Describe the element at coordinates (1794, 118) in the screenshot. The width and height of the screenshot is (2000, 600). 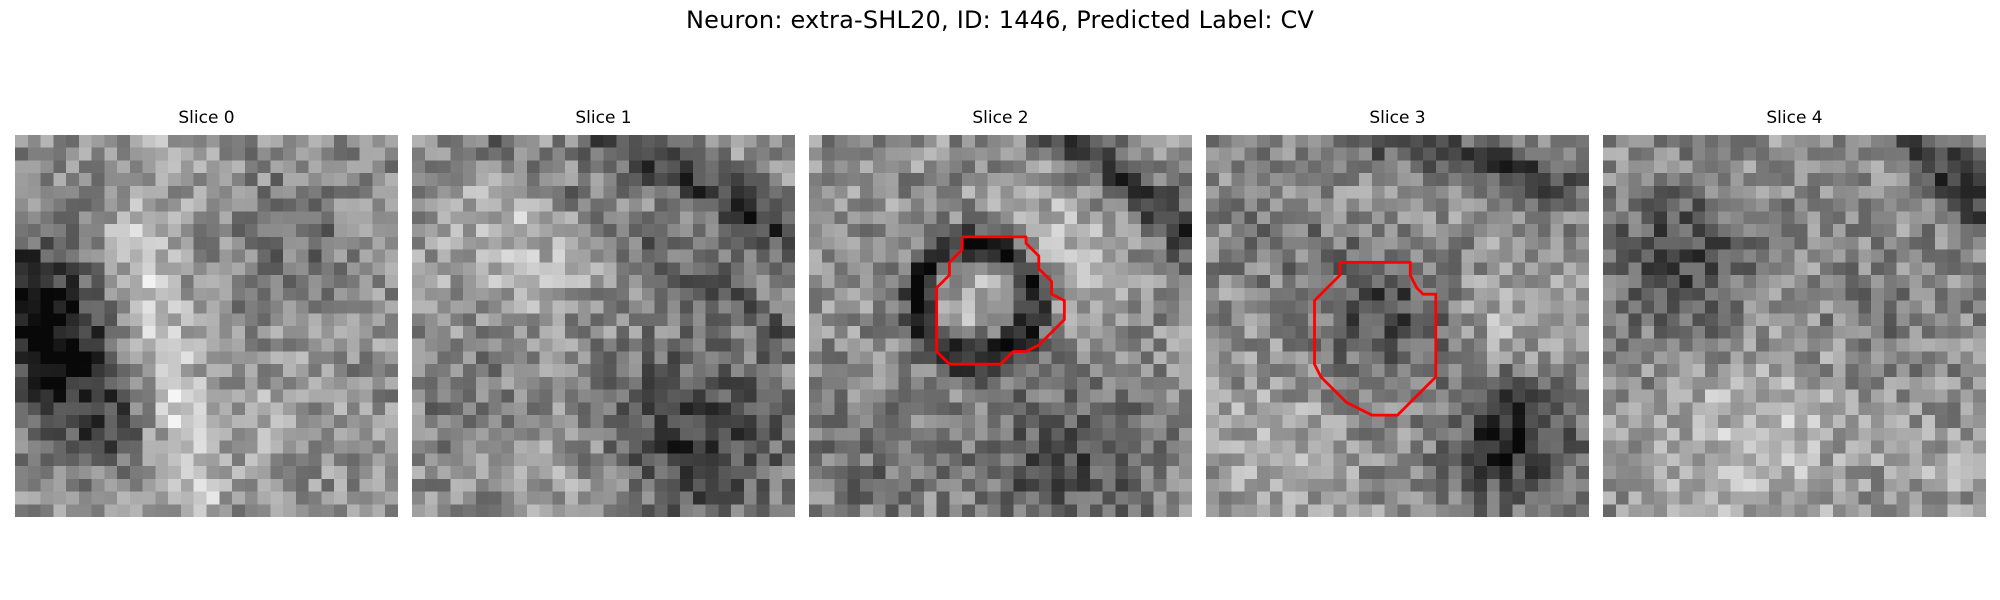
I see `panel-title-slice-4: Slice 4` at that location.